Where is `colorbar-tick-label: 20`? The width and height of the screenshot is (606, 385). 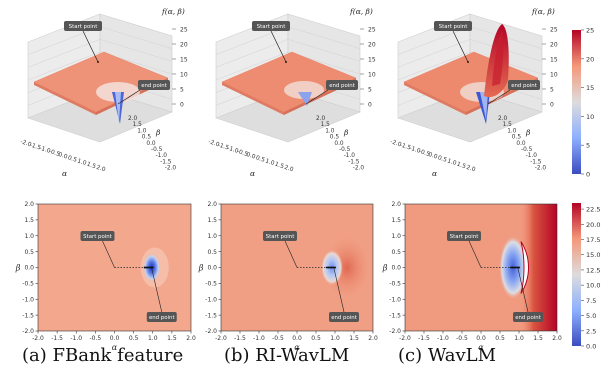 colorbar-tick-label: 20 is located at coordinates (590, 59).